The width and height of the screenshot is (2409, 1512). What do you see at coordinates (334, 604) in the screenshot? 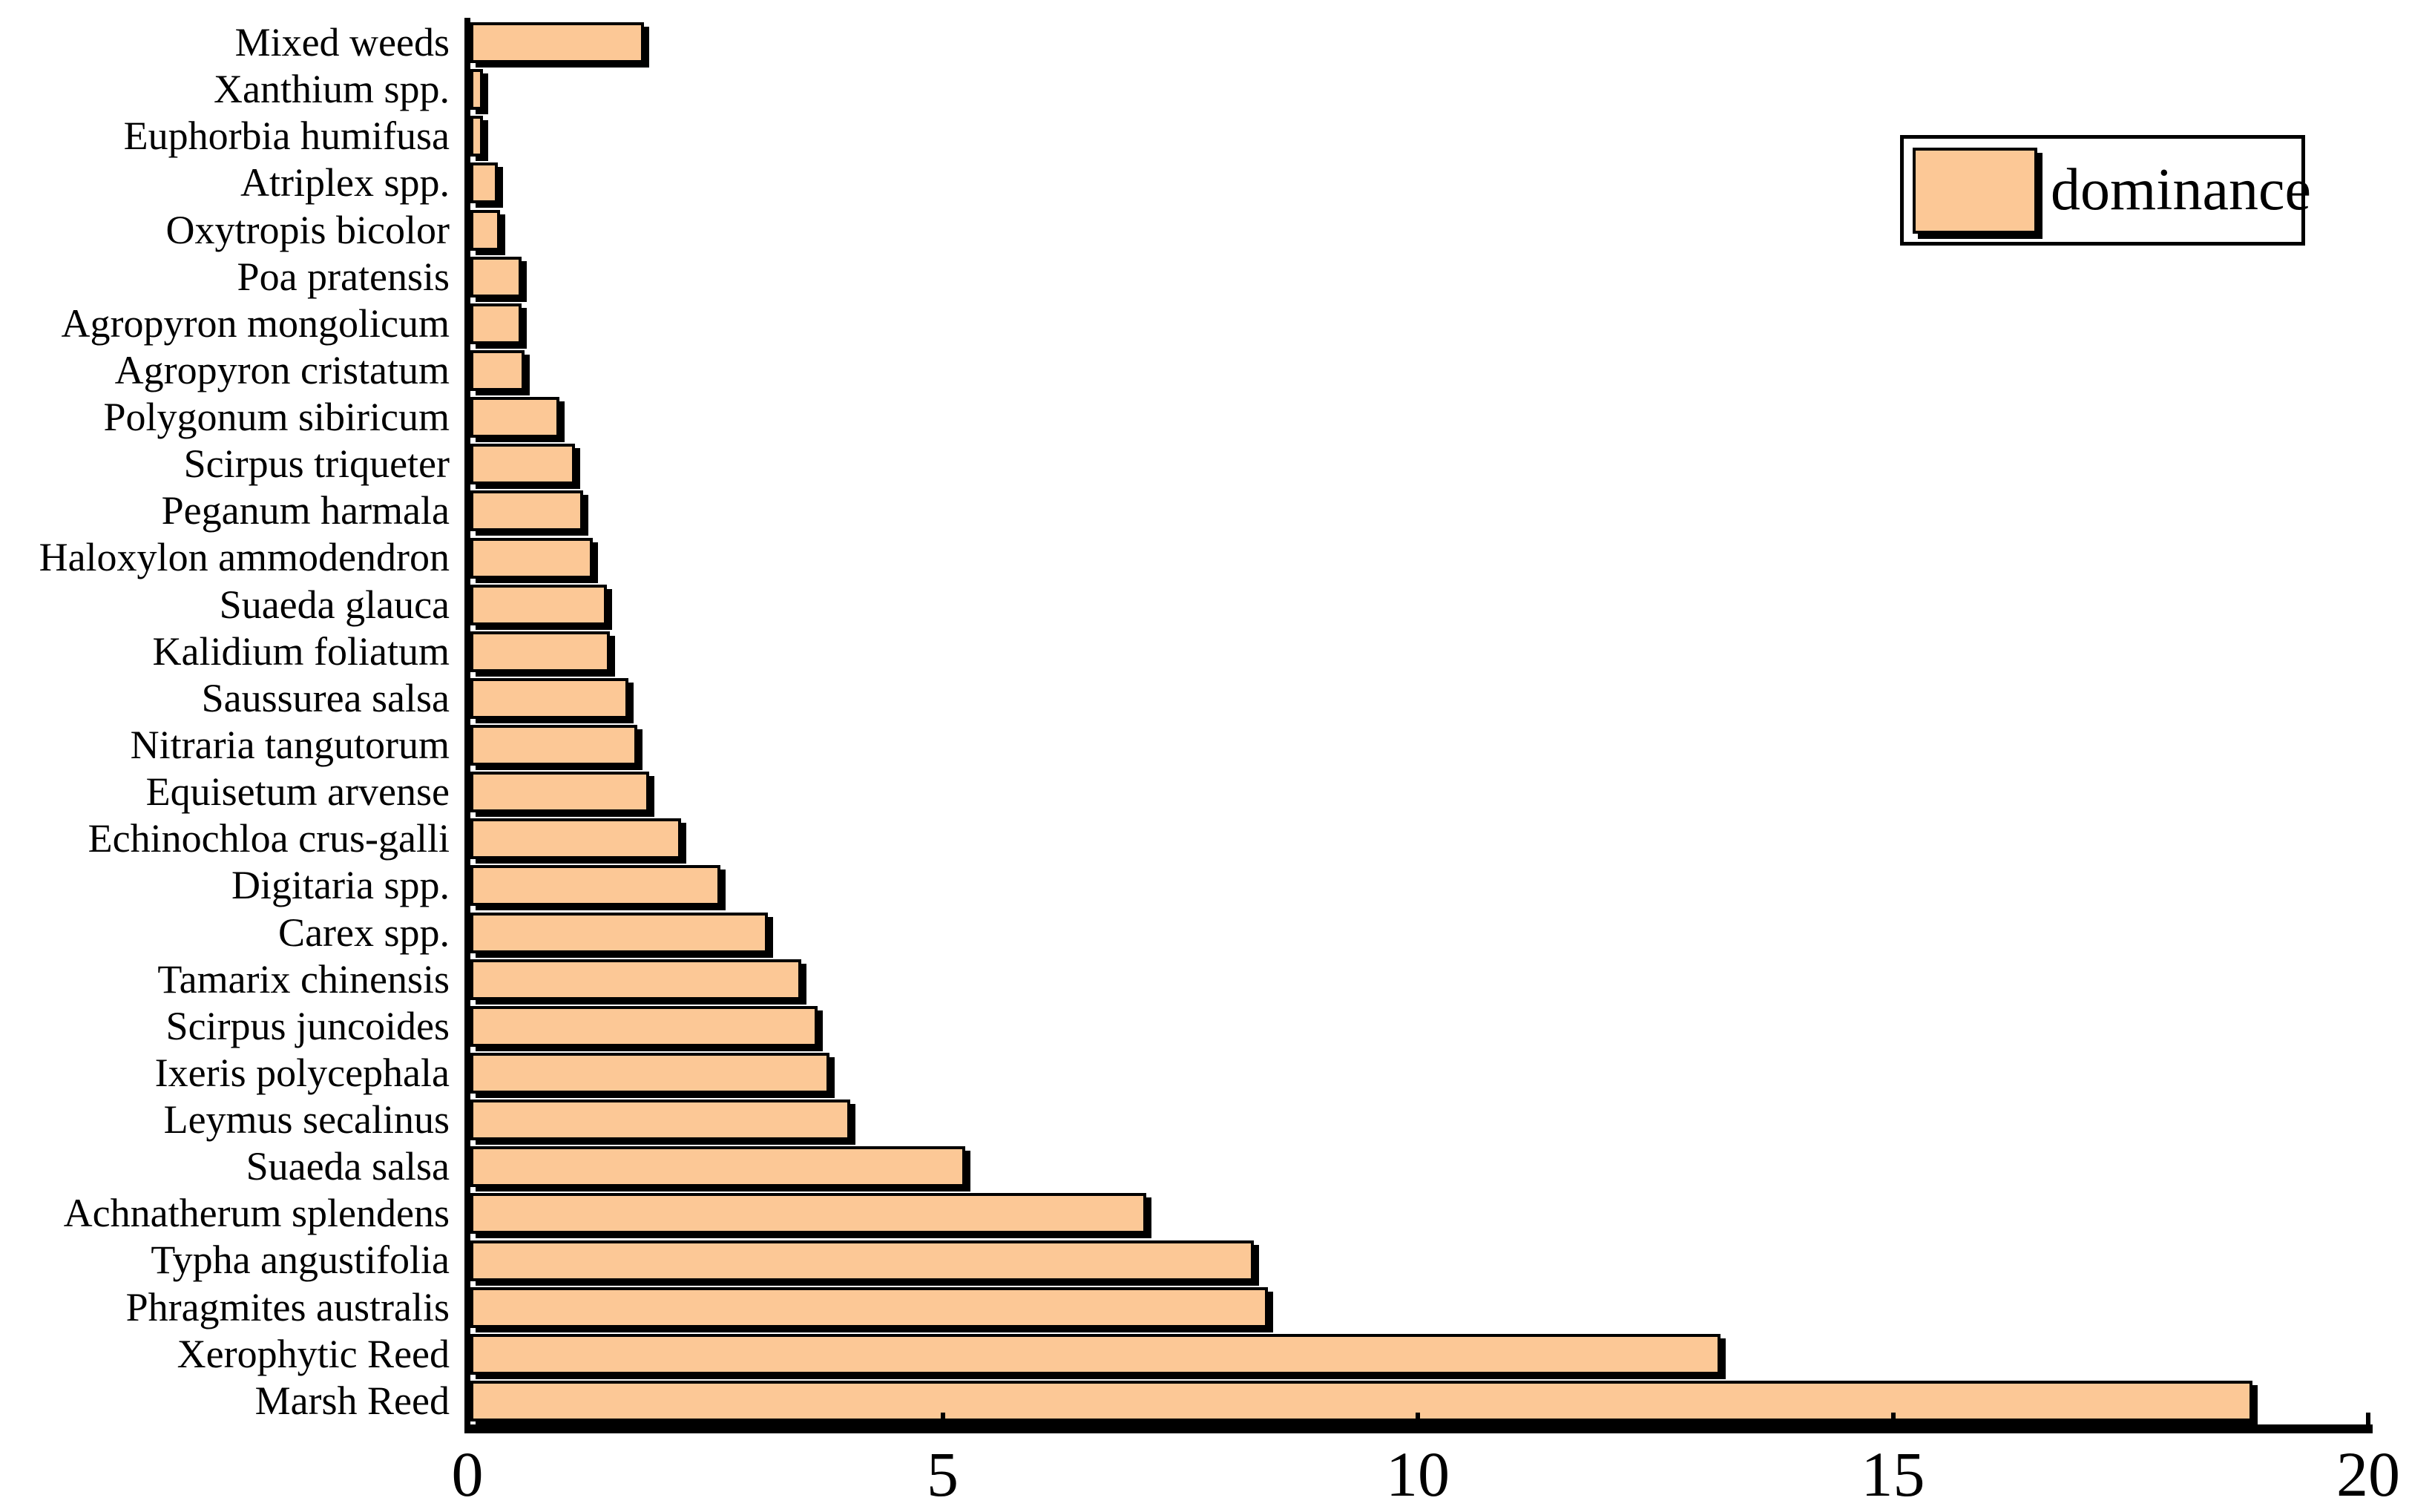
I see `category-label: Suaeda glauca` at bounding box center [334, 604].